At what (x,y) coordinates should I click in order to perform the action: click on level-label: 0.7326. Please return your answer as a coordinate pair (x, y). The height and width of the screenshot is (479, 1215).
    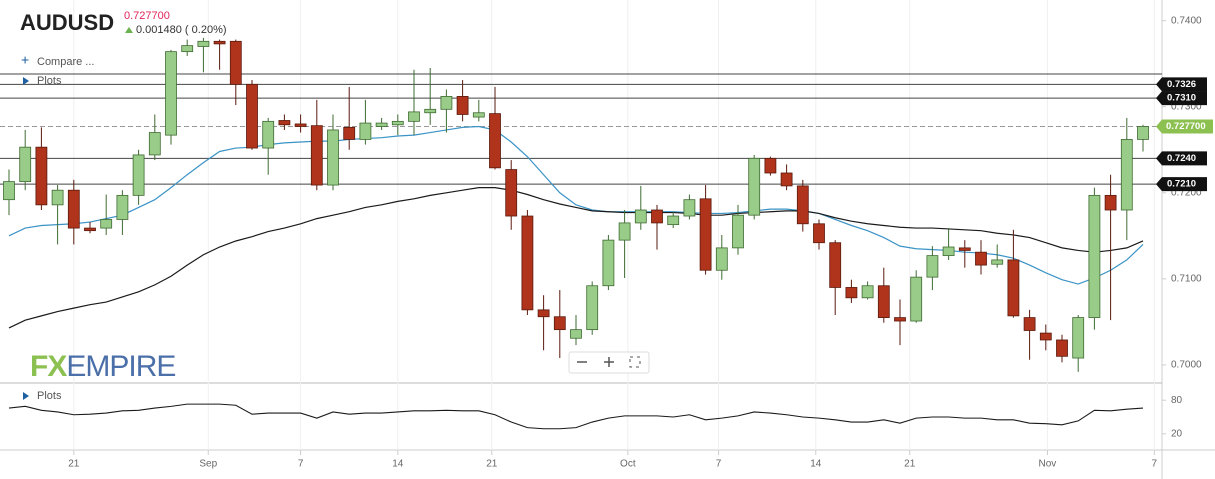
    Looking at the image, I should click on (1181, 84).